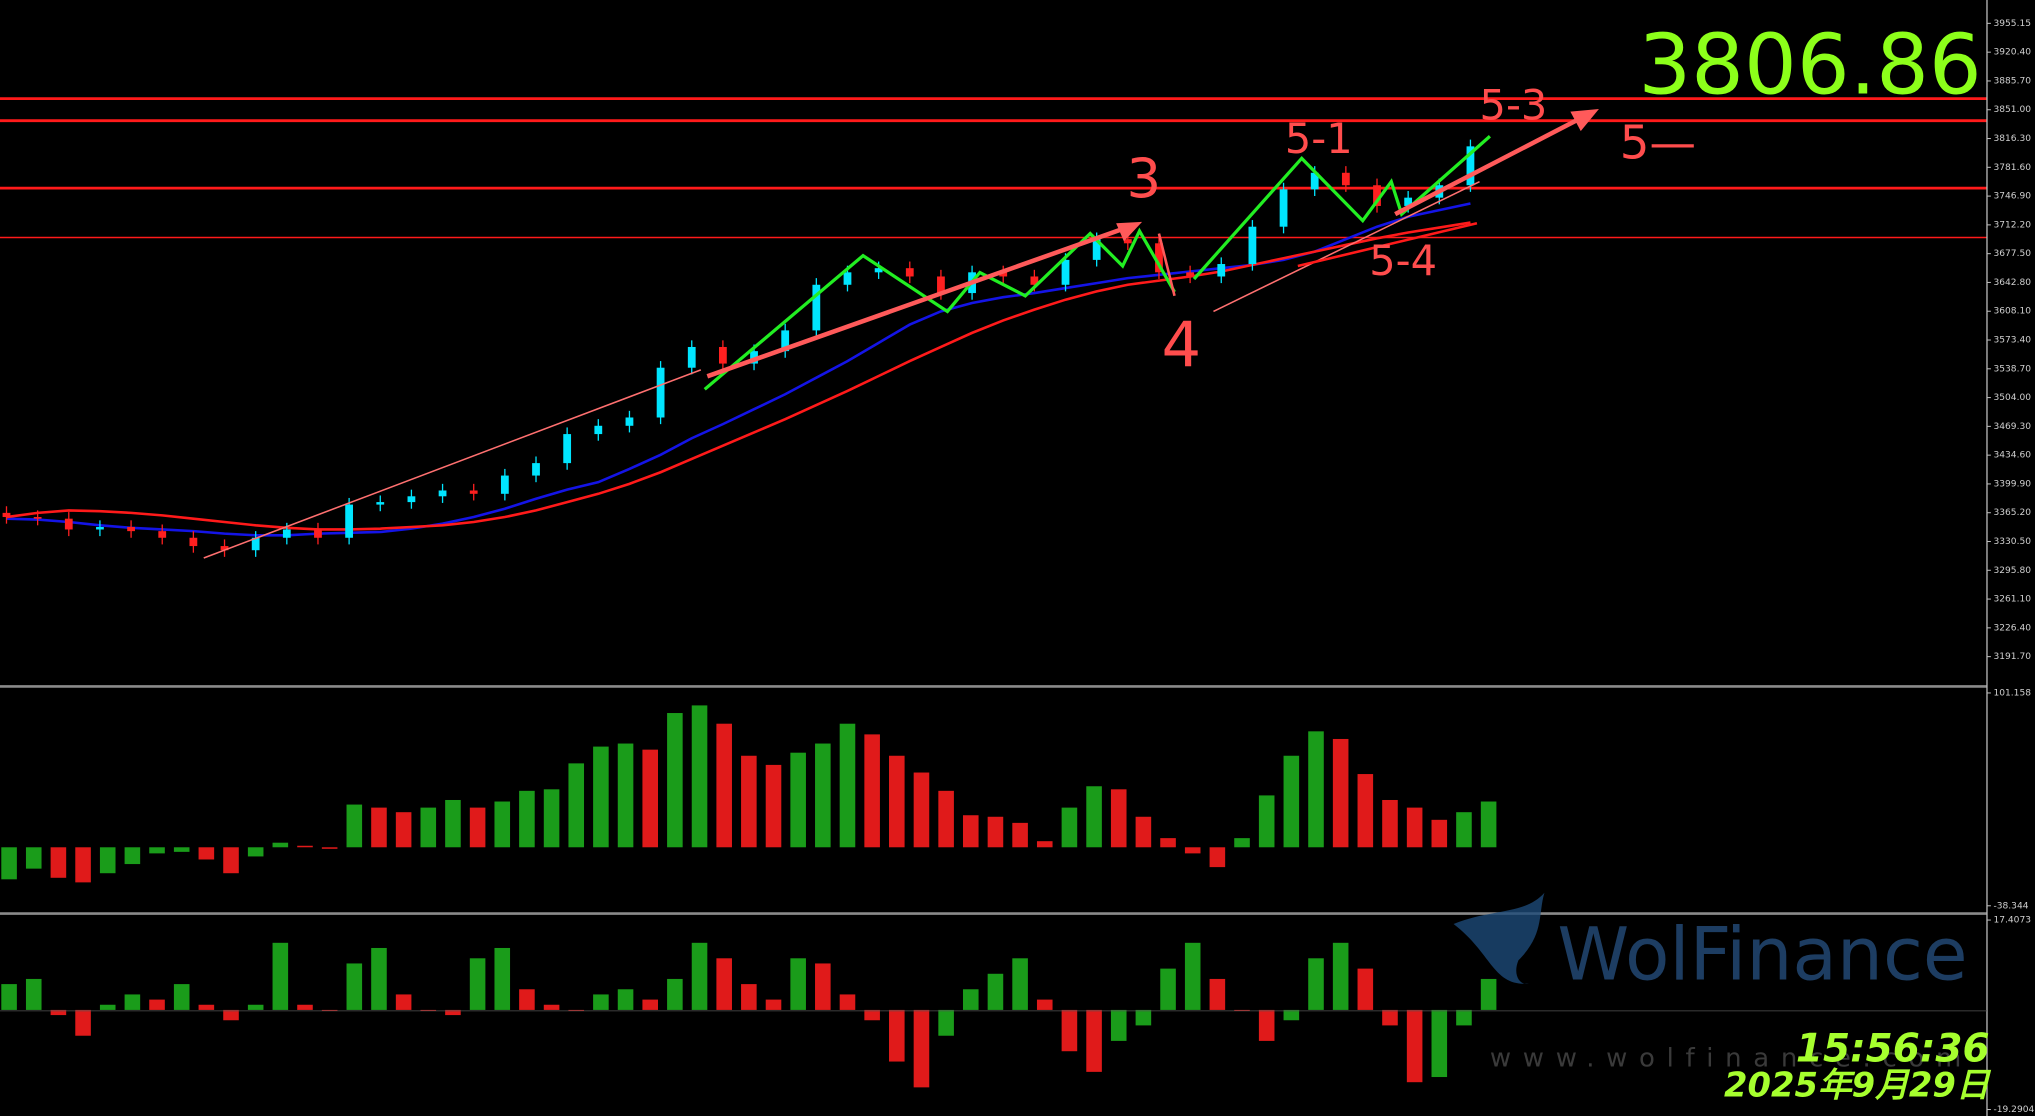 This screenshot has height=1116, width=2035. I want to click on y-tick-label: 3504.00, so click(2012, 398).